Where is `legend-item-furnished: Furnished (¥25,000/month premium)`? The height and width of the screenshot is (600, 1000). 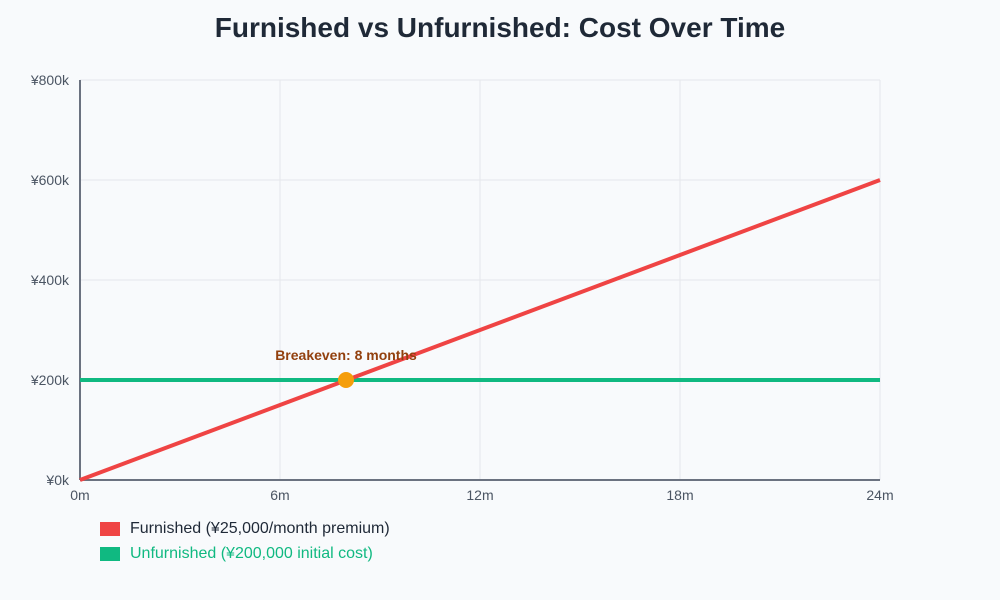 legend-item-furnished: Furnished (¥25,000/month premium) is located at coordinates (245, 528).